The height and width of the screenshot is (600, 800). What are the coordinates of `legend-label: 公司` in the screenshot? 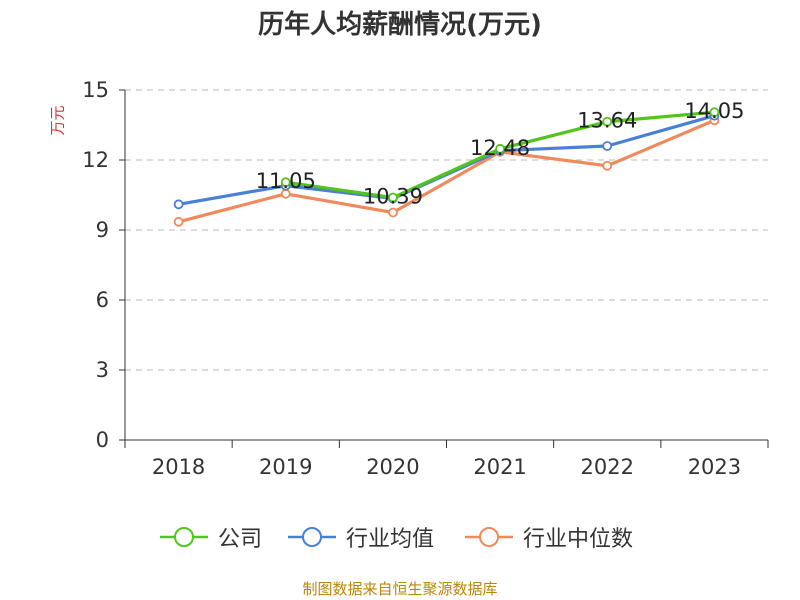 It's located at (240, 539).